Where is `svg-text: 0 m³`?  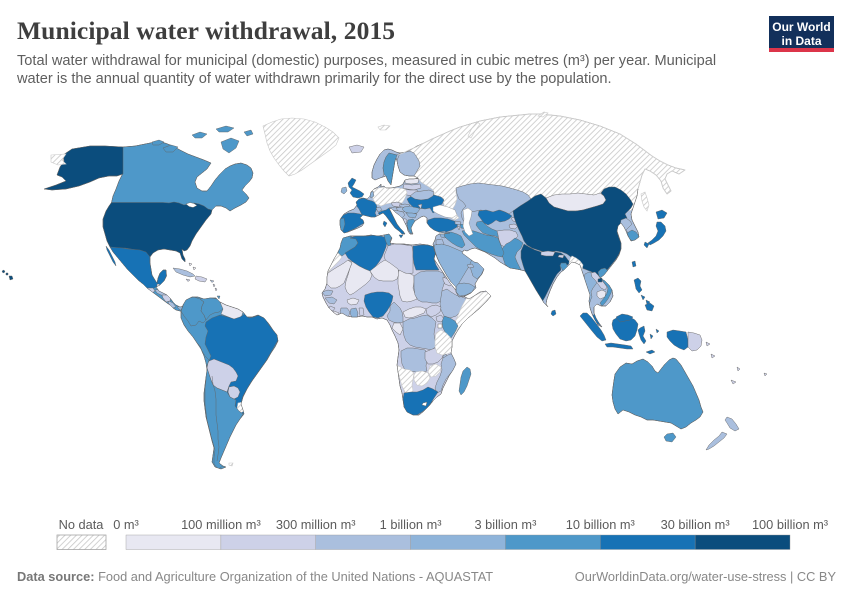
svg-text: 0 m³ is located at coordinates (126, 524).